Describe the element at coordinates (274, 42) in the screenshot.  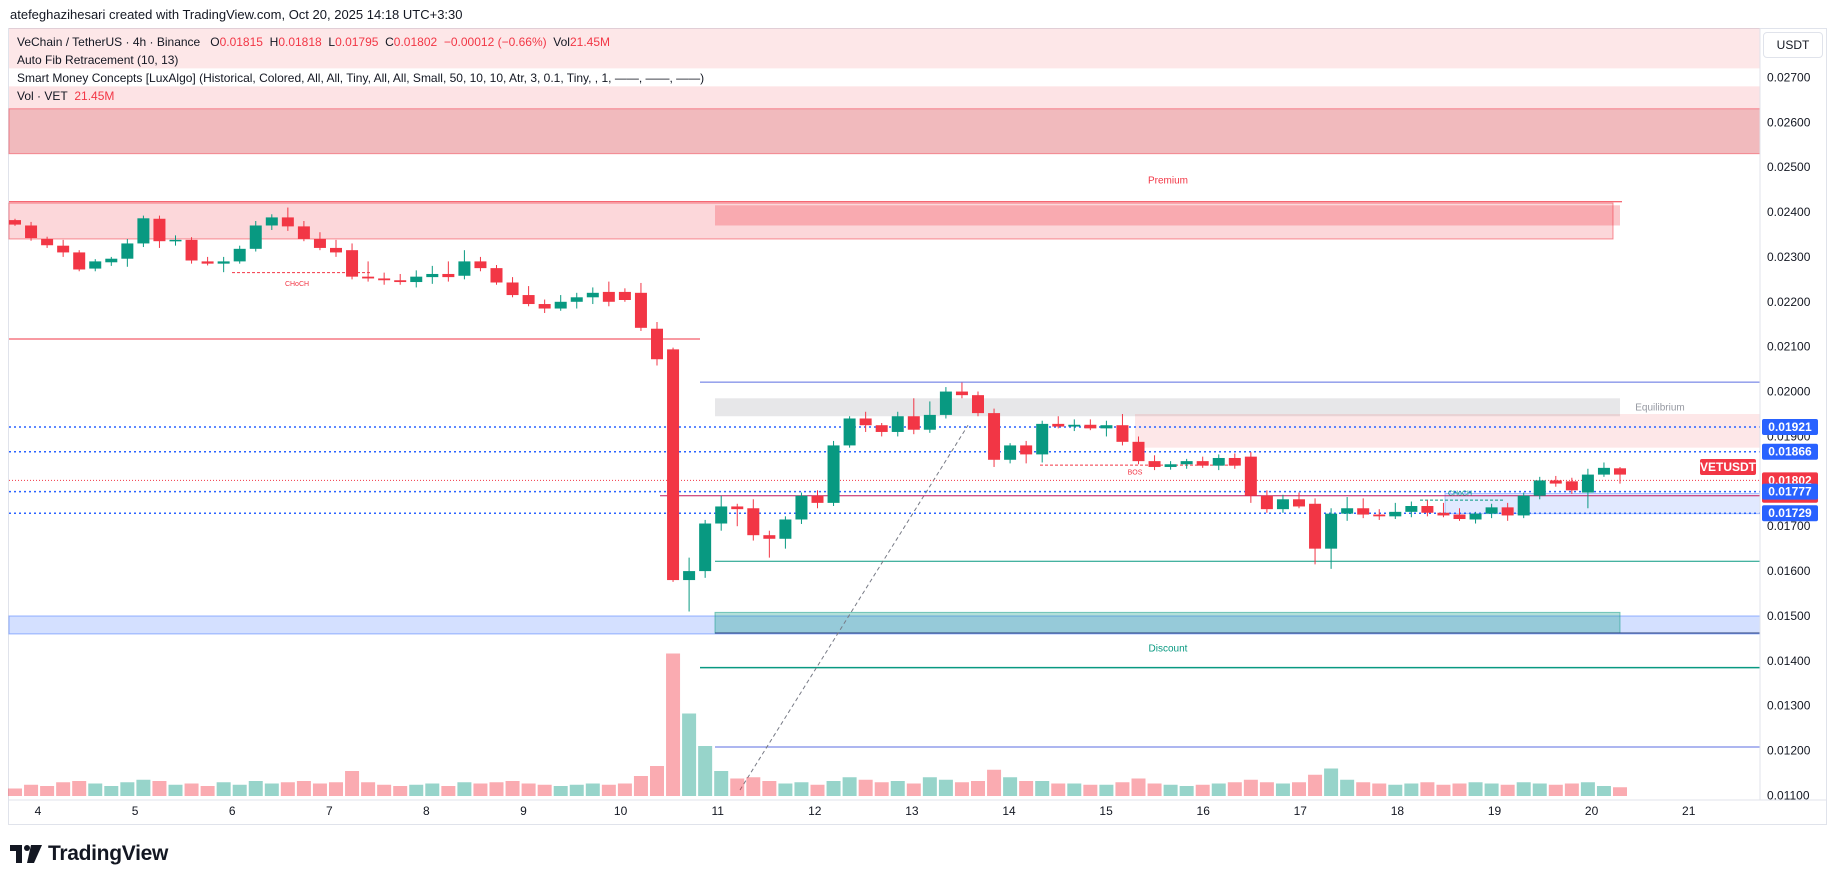
I see `legend-high-label: H` at that location.